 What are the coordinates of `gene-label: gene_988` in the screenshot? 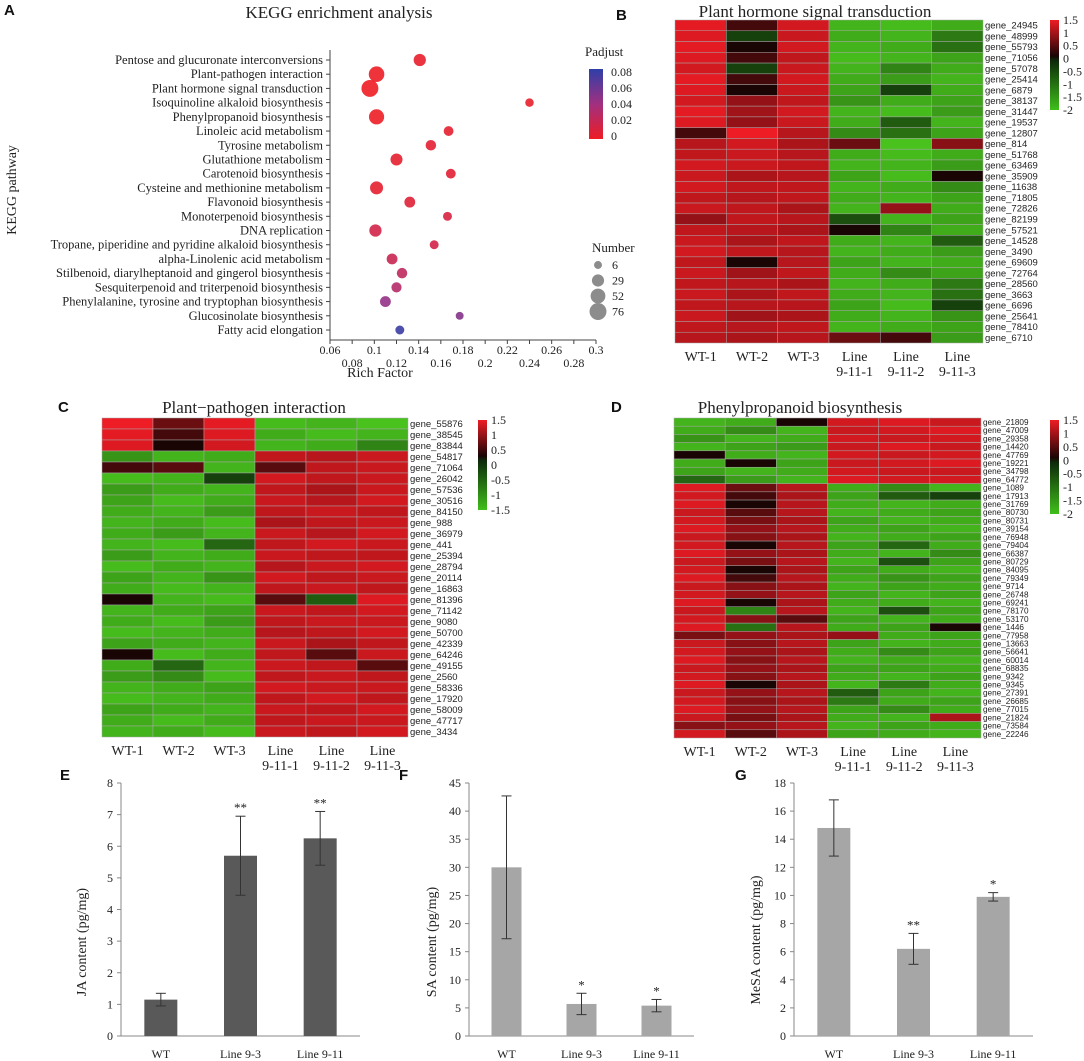 It's located at (431, 523).